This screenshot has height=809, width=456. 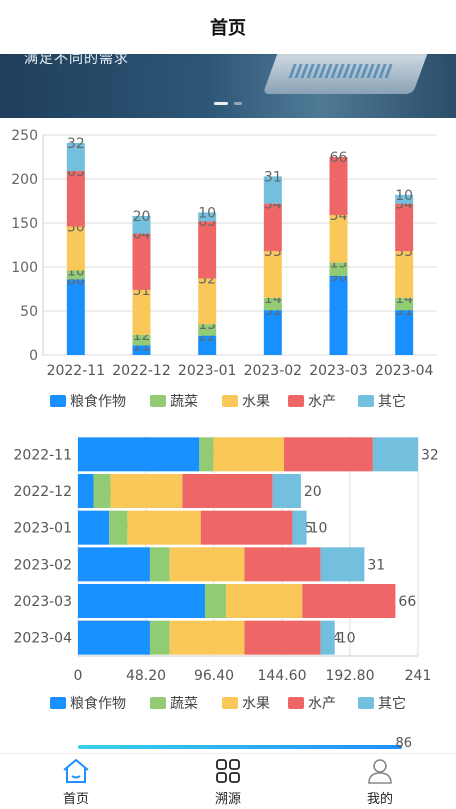 What do you see at coordinates (240, 747) in the screenshot?
I see `partial-chart-bar` at bounding box center [240, 747].